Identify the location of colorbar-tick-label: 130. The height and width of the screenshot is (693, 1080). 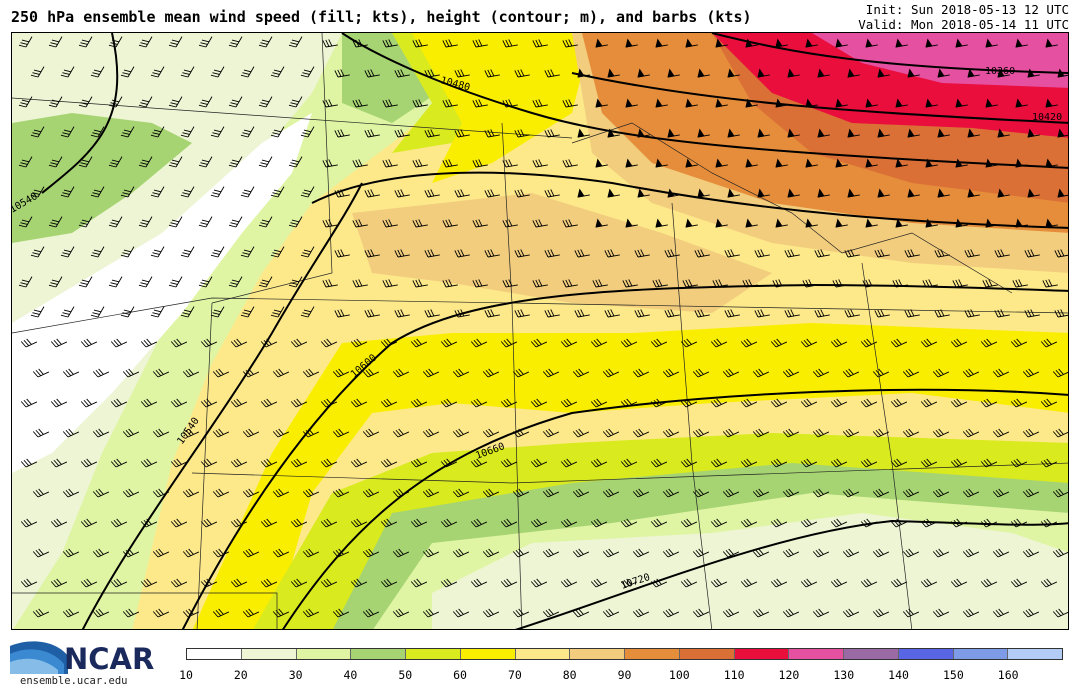
(844, 675).